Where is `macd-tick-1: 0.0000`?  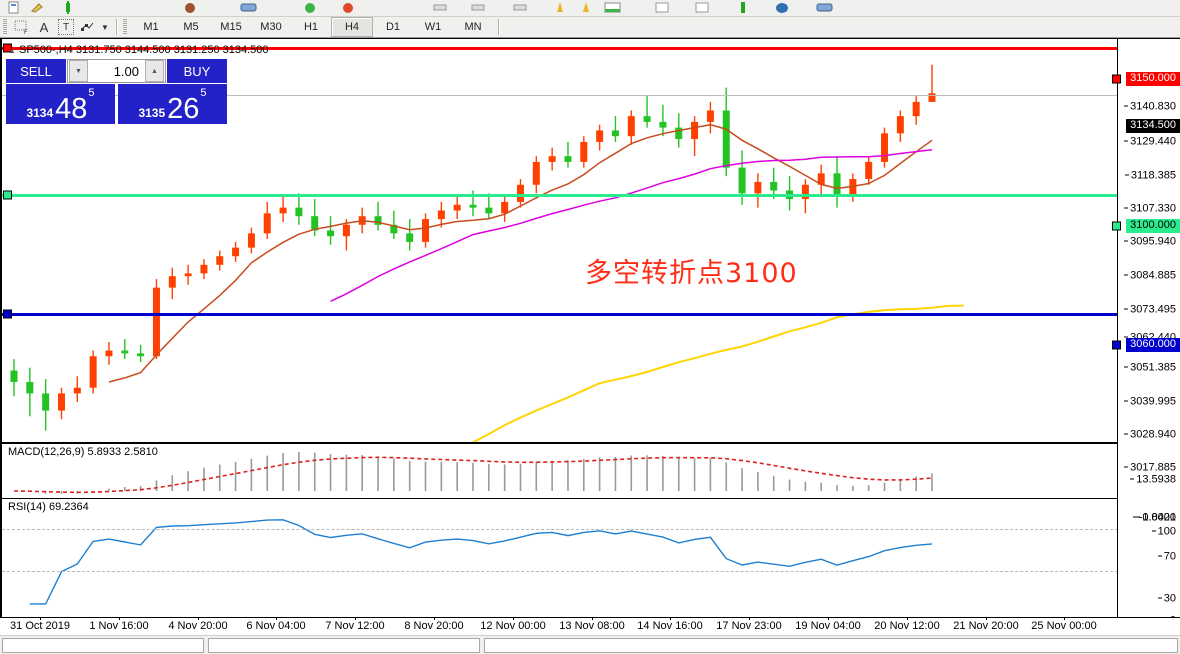
macd-tick-1: 0.0000 is located at coordinates (1156, 518).